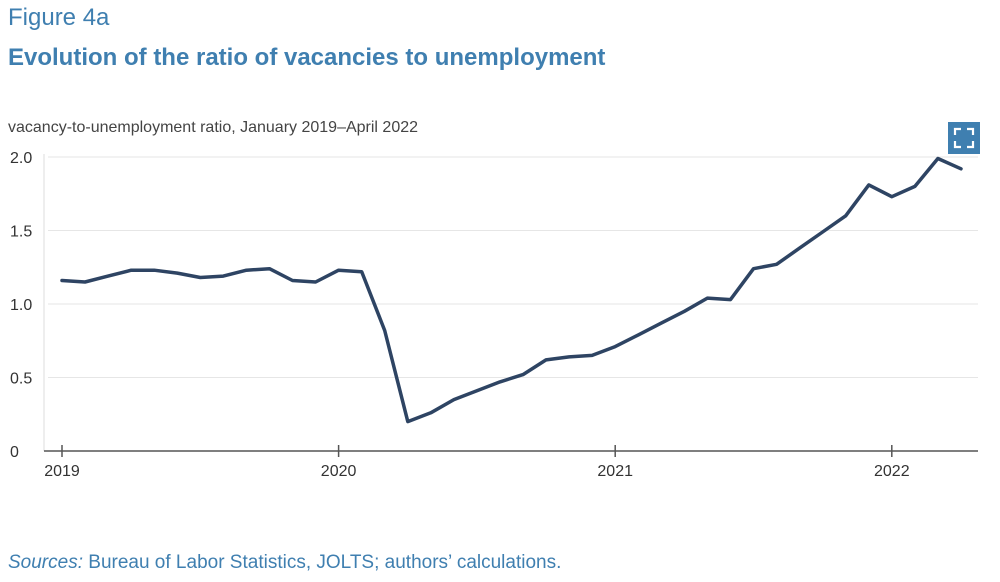  Describe the element at coordinates (21, 232) in the screenshot. I see `y-tick-label: 1.5` at that location.